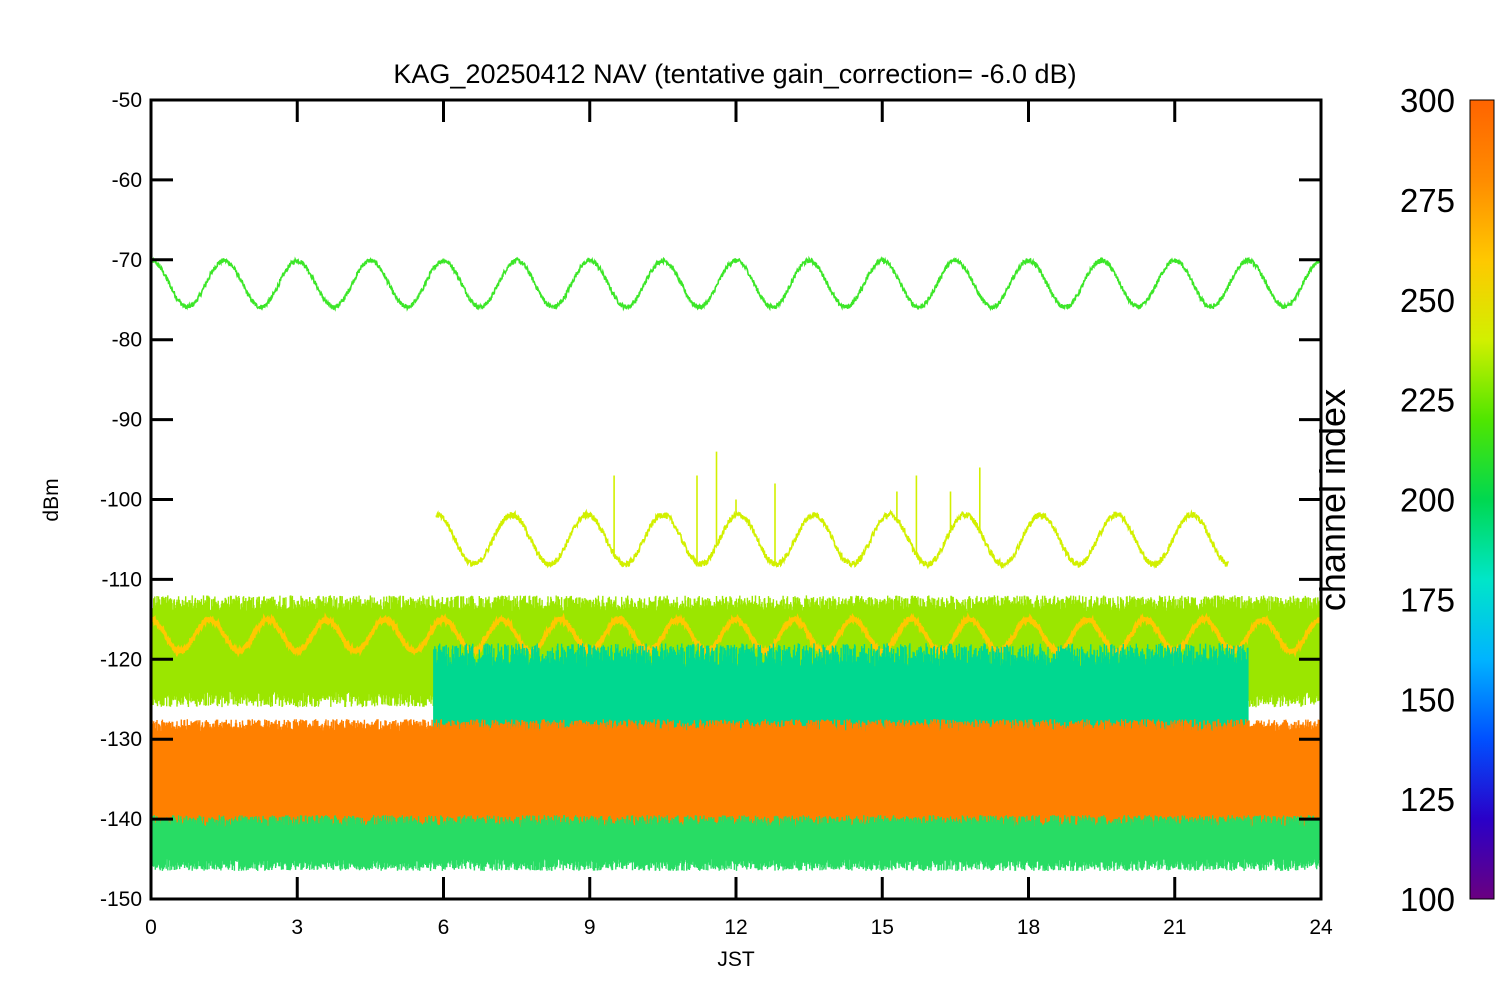 The width and height of the screenshot is (1500, 1000). What do you see at coordinates (127, 340) in the screenshot?
I see `y-tick-label-3: -80` at bounding box center [127, 340].